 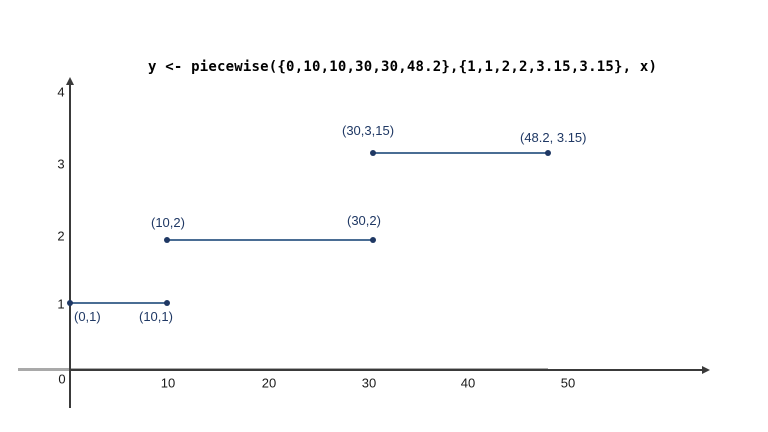 What do you see at coordinates (87, 316) in the screenshot?
I see `point-label: (0,1)` at bounding box center [87, 316].